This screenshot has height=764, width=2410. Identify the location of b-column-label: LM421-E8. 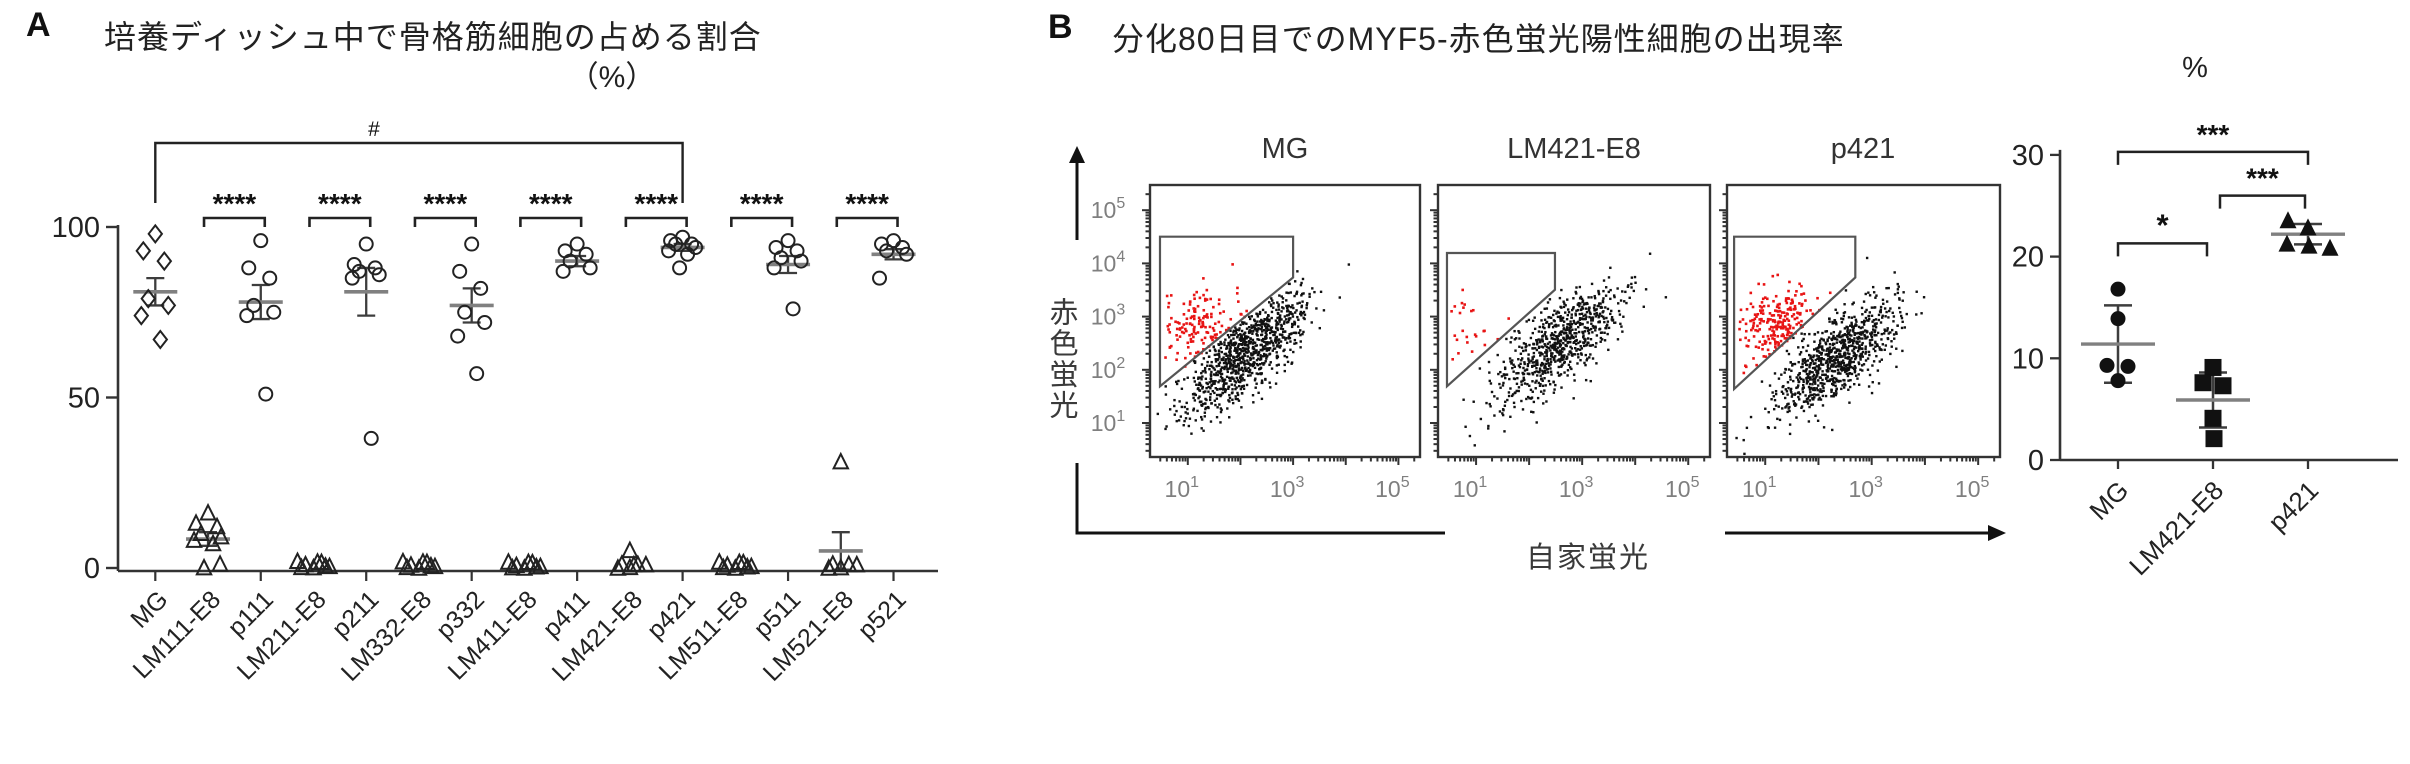
(2176, 528).